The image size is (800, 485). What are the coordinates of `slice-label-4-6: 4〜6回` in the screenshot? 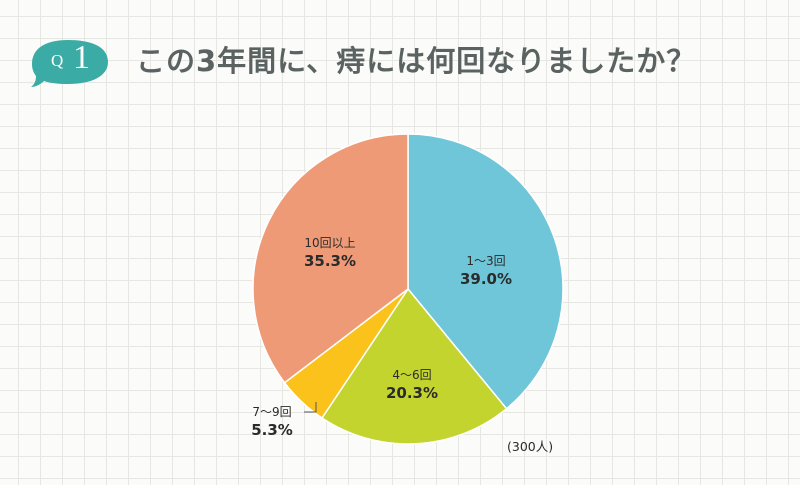 It's located at (411, 375).